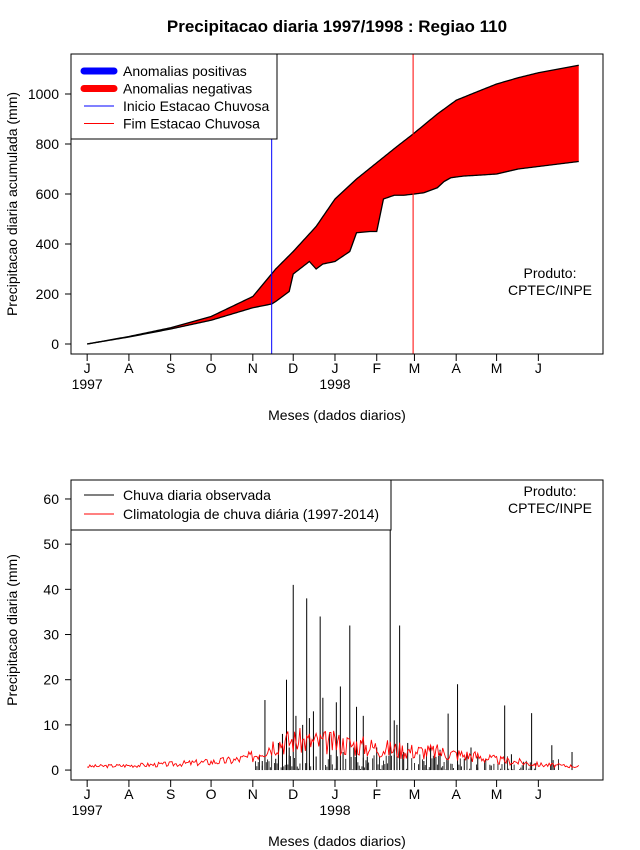 The width and height of the screenshot is (640, 850). What do you see at coordinates (55, 770) in the screenshot?
I see `p2-y-tick-label: 0` at bounding box center [55, 770].